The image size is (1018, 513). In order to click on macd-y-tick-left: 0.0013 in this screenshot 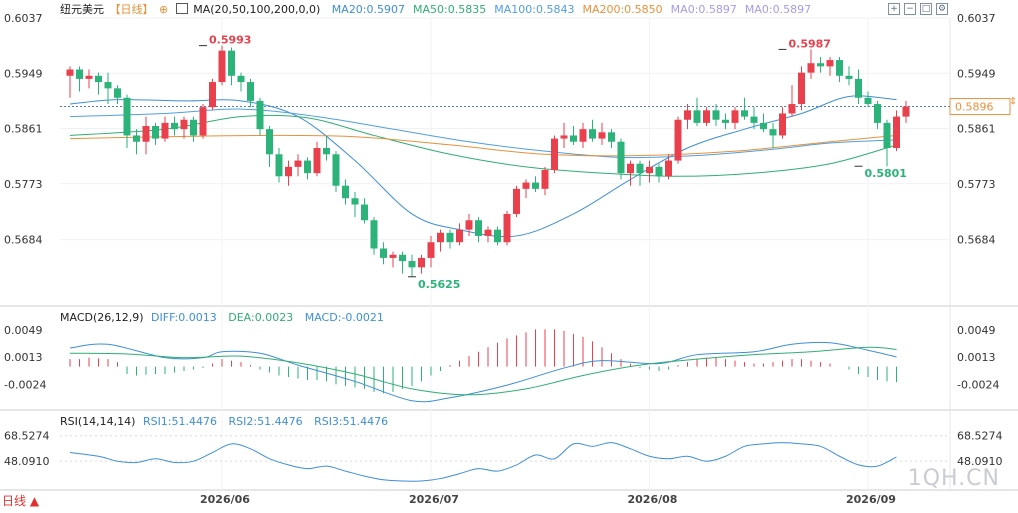, I will do `click(23, 357)`.